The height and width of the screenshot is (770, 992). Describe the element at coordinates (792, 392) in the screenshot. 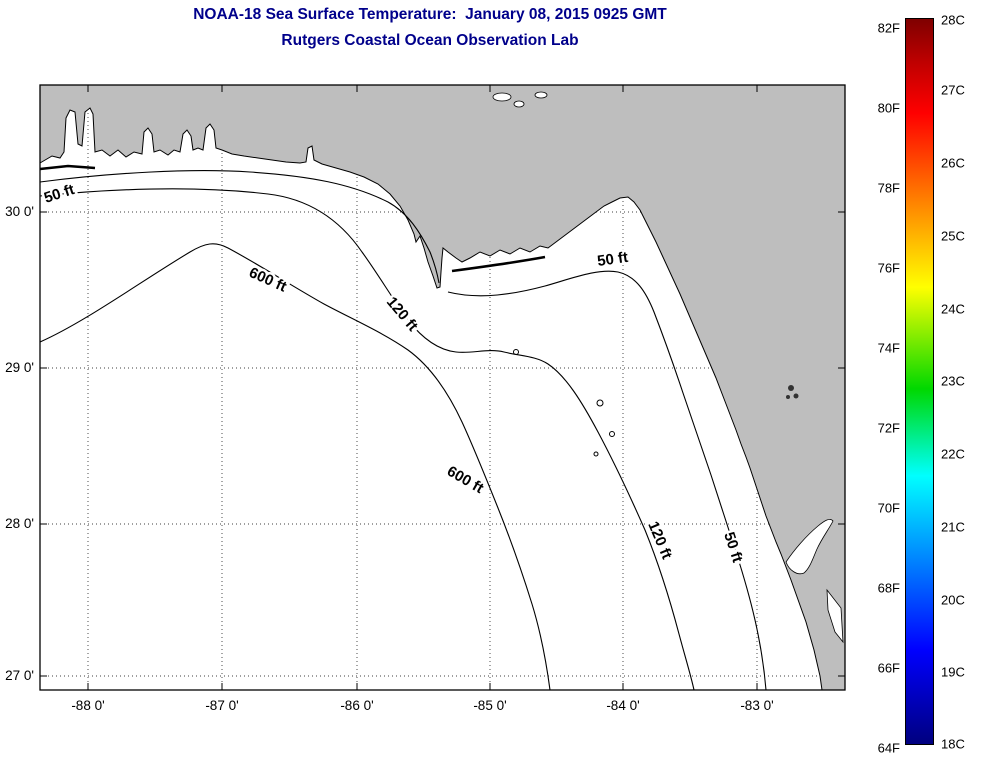

I see `cedar-key-islets` at that location.